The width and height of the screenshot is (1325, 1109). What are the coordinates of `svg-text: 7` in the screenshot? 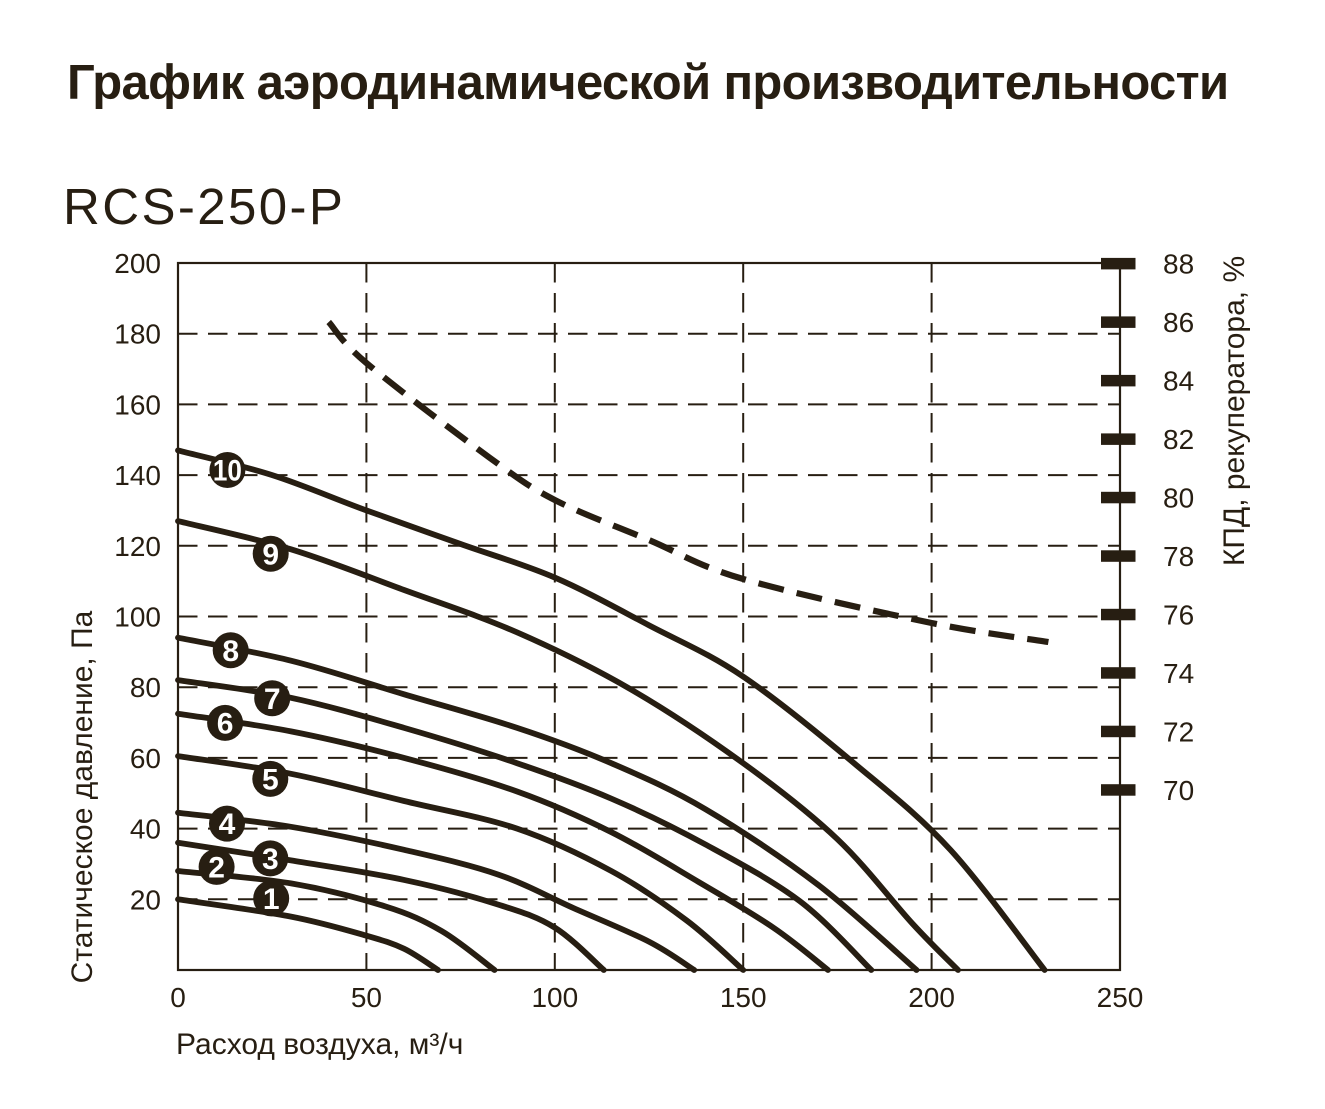 It's located at (272, 699).